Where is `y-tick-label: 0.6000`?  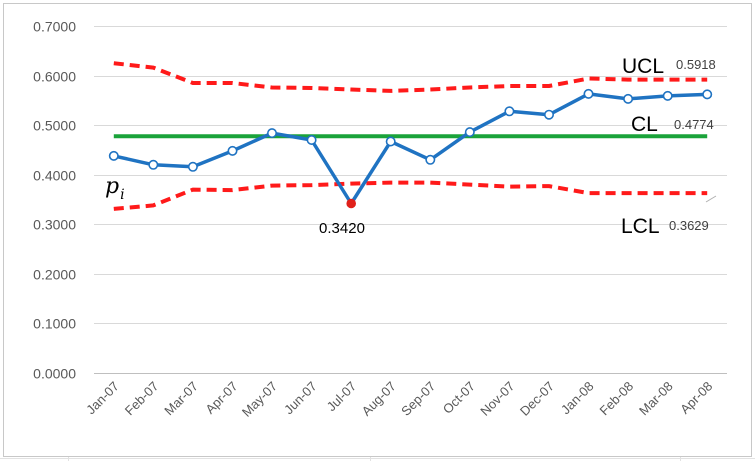
y-tick-label: 0.6000 is located at coordinates (54, 77).